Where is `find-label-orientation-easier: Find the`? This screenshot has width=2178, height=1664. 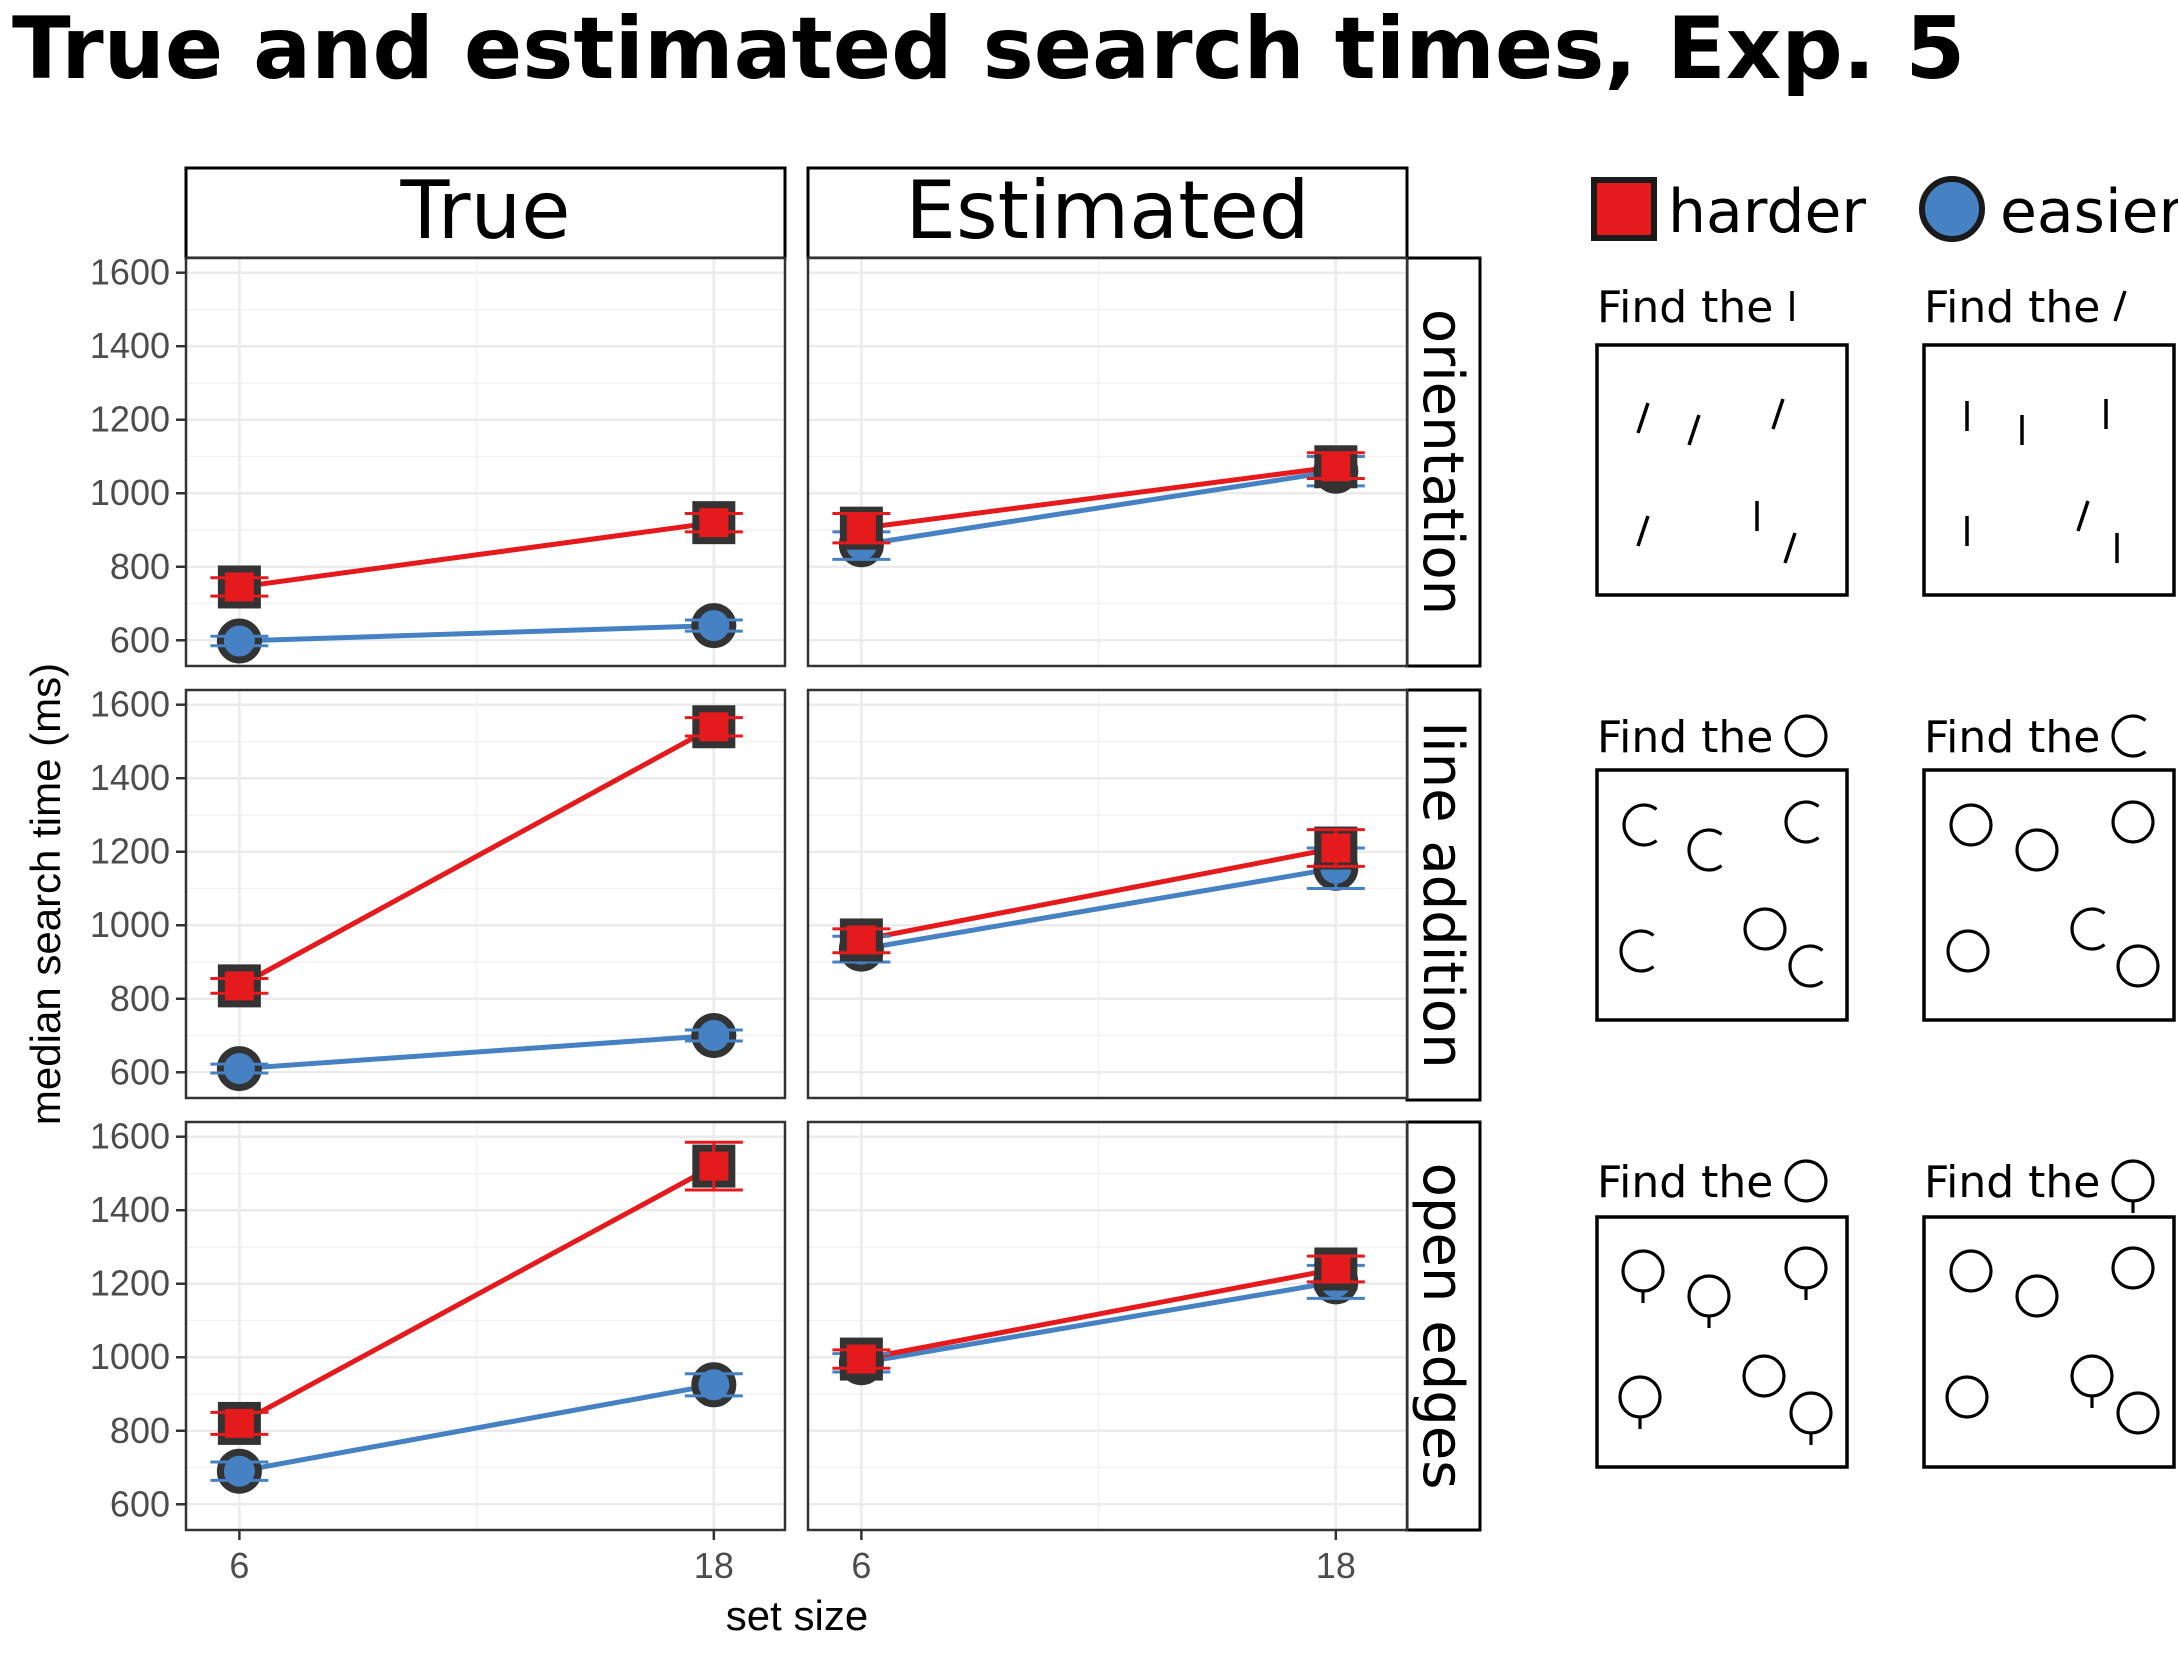
find-label-orientation-easier: Find the is located at coordinates (2012, 307).